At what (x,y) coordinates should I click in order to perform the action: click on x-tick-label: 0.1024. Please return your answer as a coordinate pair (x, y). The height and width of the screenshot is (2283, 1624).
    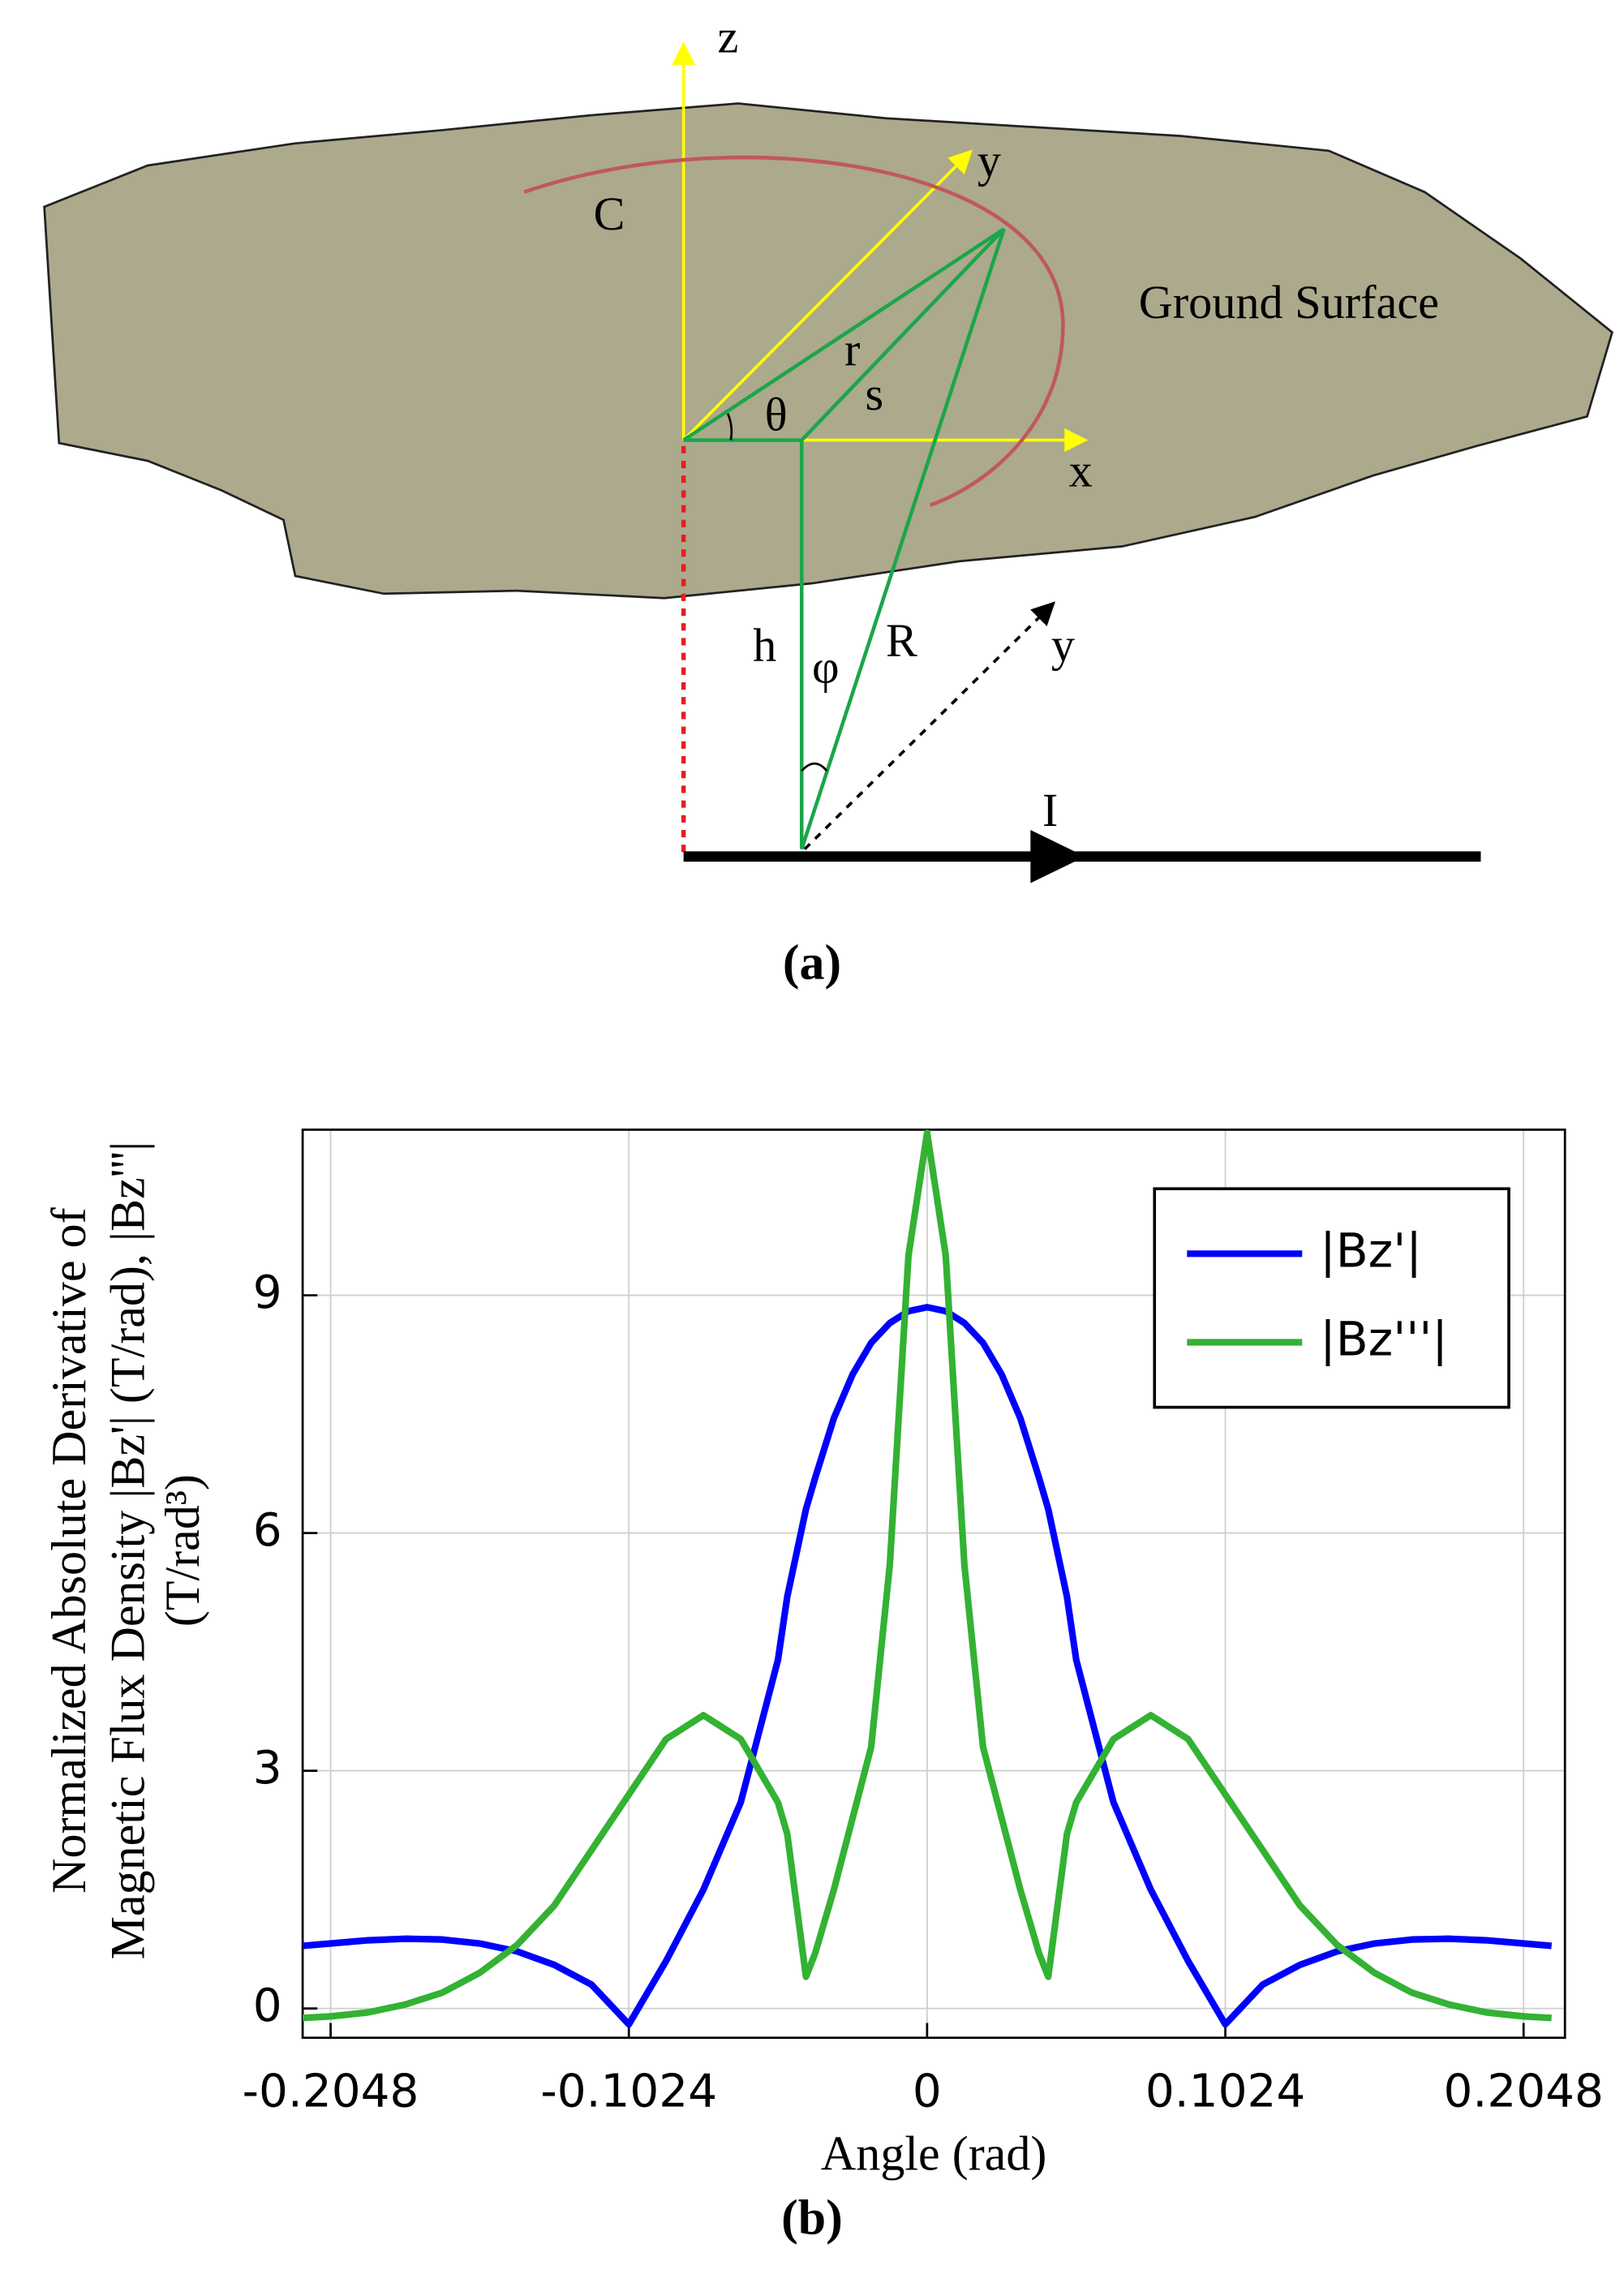
    Looking at the image, I should click on (1225, 2092).